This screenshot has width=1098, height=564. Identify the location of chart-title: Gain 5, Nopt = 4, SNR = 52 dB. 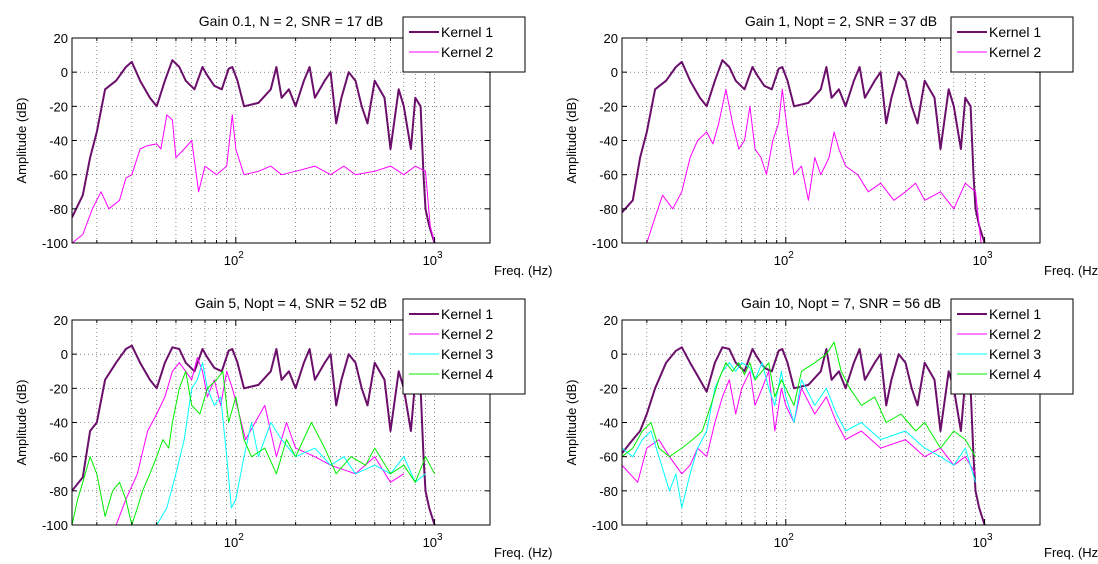
(291, 303).